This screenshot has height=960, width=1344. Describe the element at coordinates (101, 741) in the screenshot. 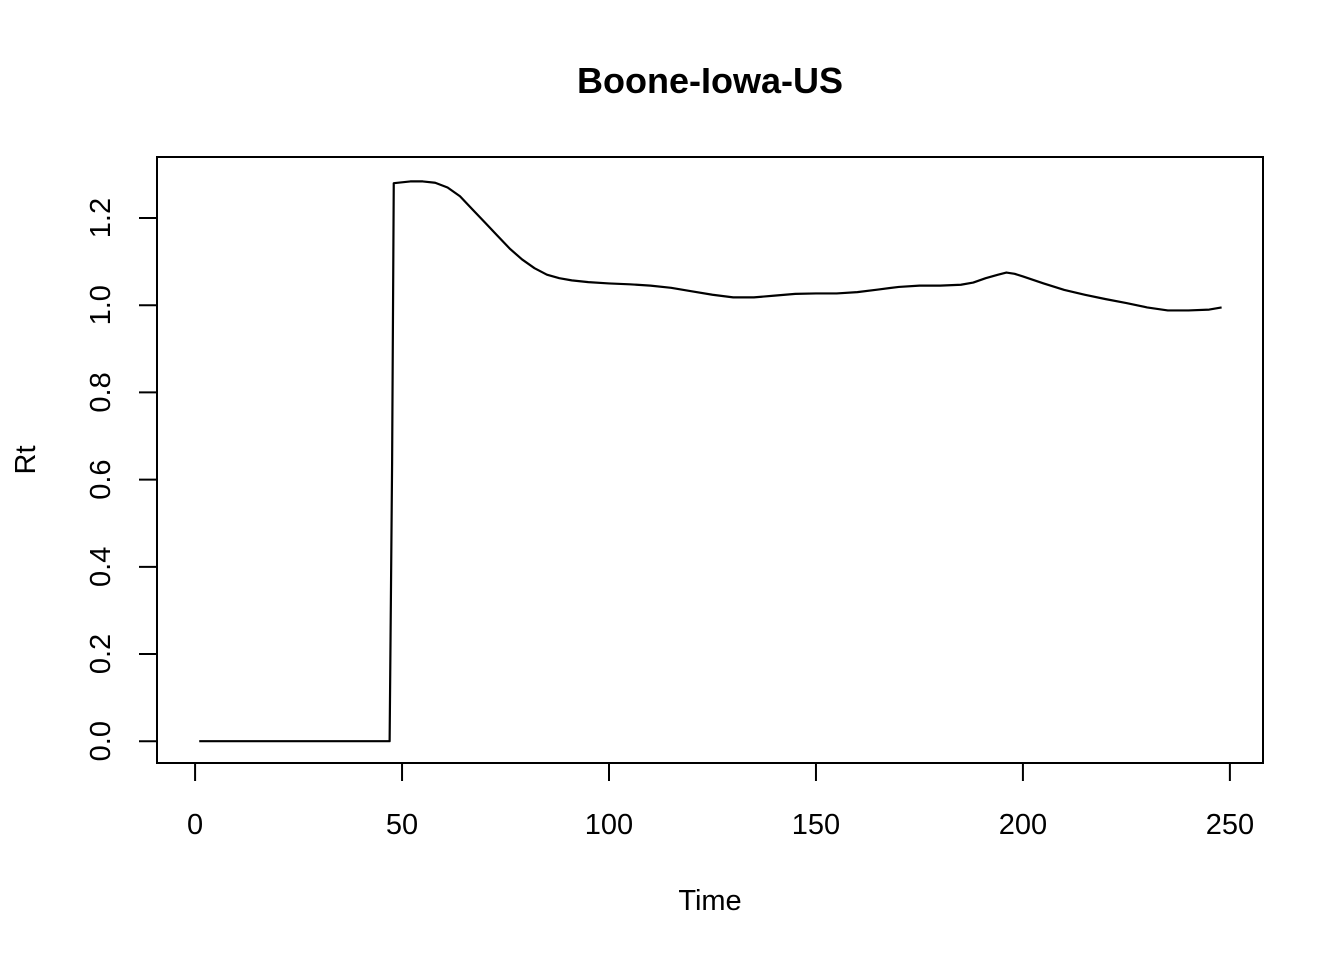

I see `y-tick-label: 0.0` at that location.